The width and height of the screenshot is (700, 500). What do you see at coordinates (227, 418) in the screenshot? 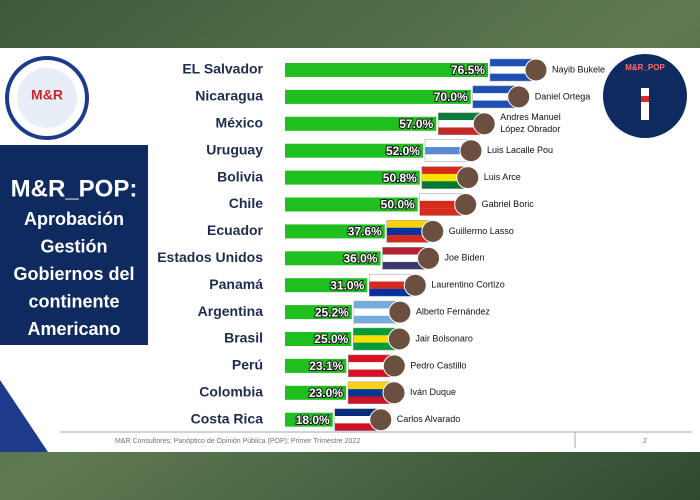
I see `category-label: Costa Rica` at bounding box center [227, 418].